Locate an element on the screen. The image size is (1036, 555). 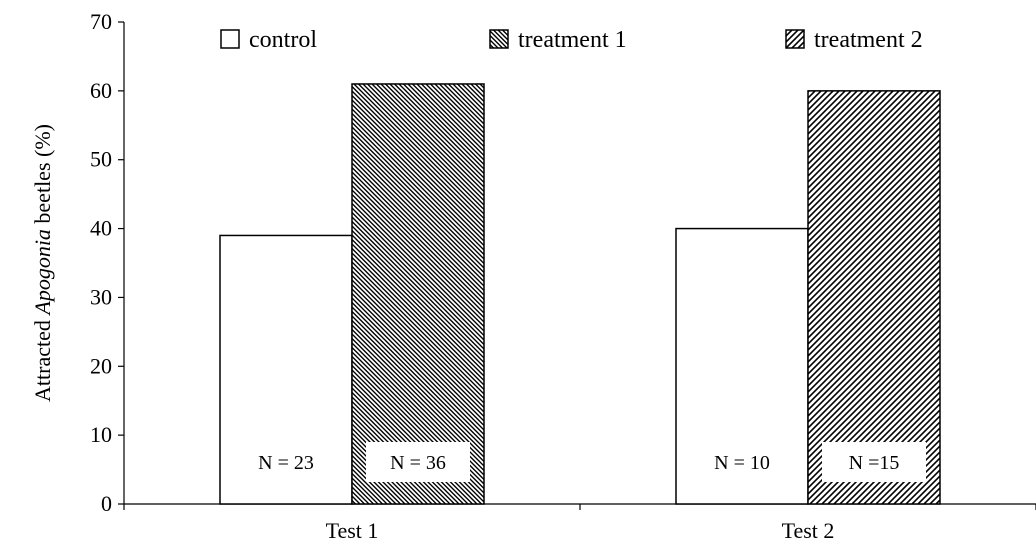
sample-size-label: N = 23 is located at coordinates (286, 463).